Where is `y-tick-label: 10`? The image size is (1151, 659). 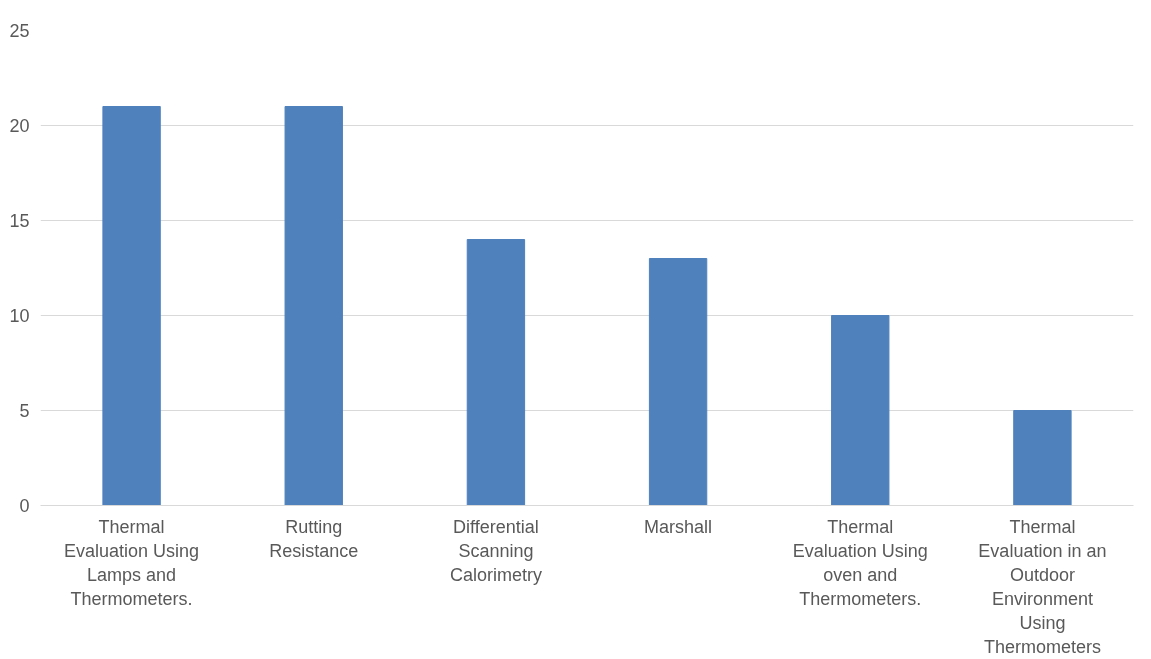 y-tick-label: 10 is located at coordinates (19, 316).